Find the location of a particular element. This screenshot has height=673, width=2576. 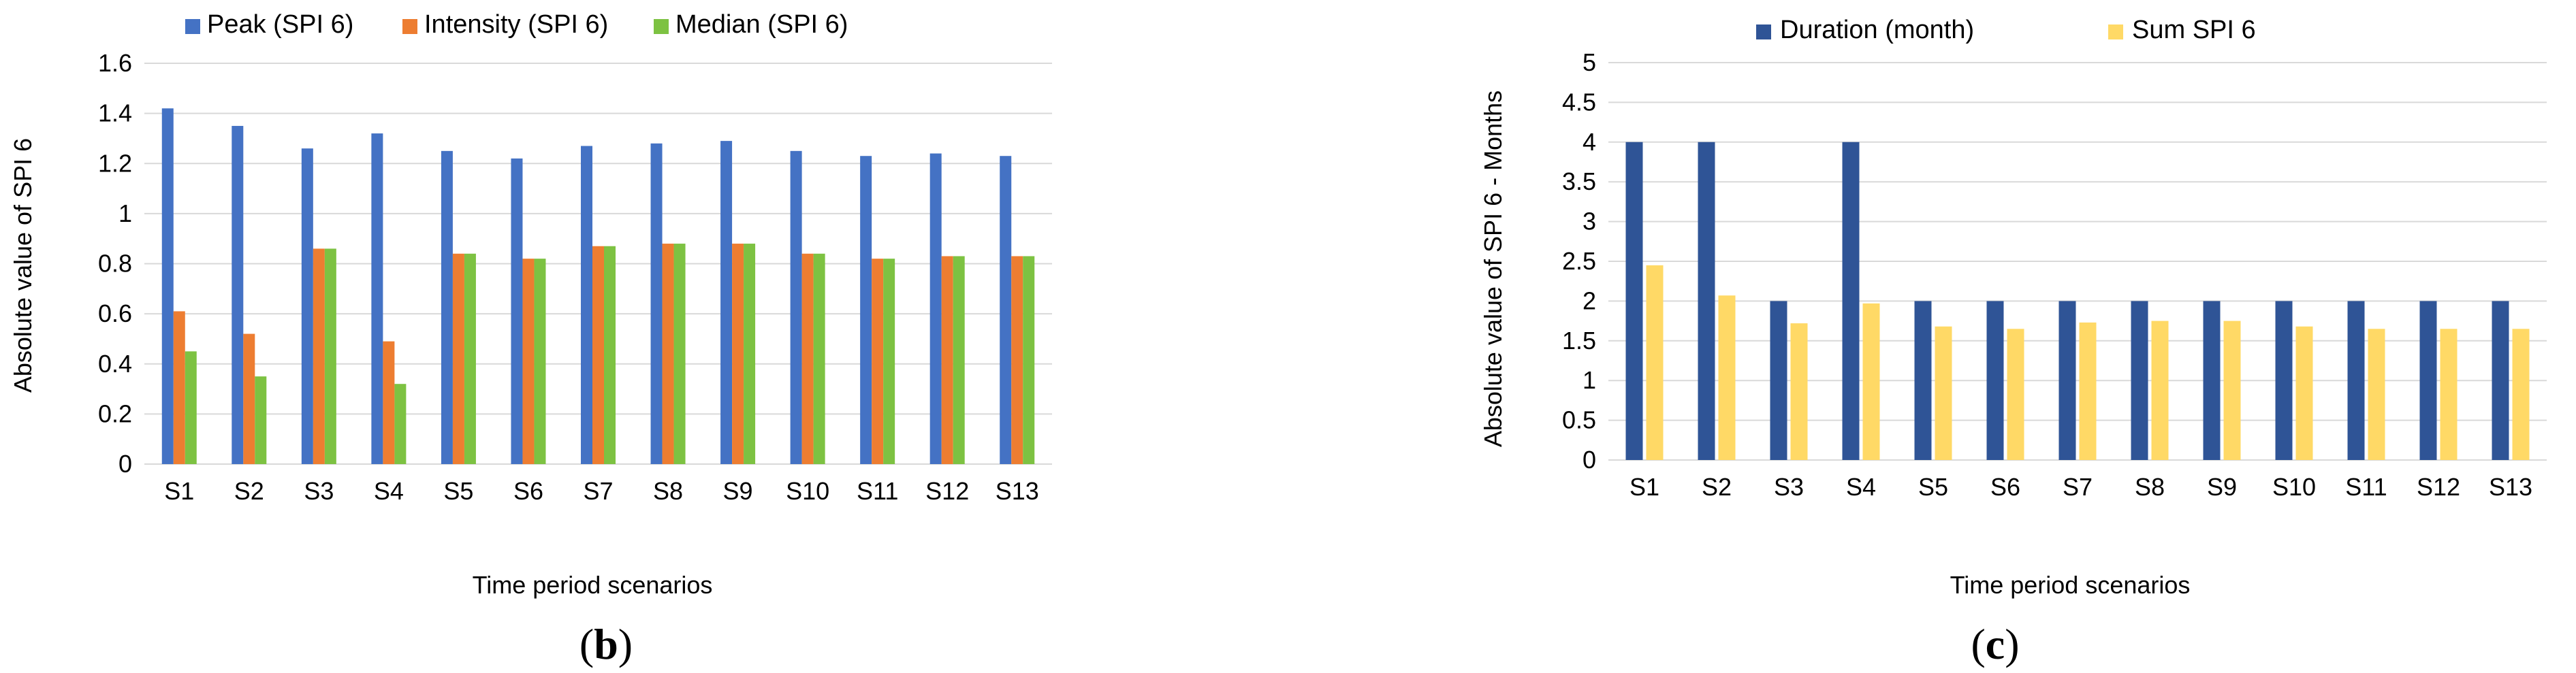

bar-peak-spi-6-s4 is located at coordinates (377, 298).